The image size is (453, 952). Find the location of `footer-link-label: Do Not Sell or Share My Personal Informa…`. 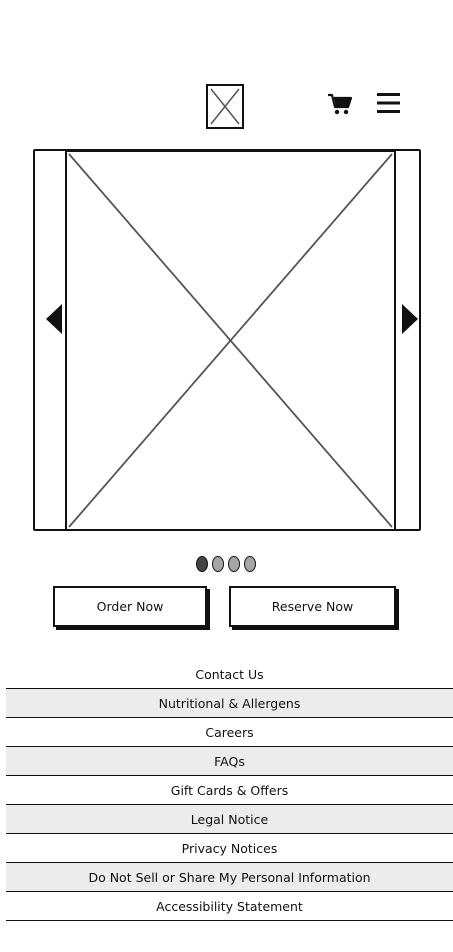

footer-link-label: Do Not Sell or Share My Personal Informa… is located at coordinates (229, 877).